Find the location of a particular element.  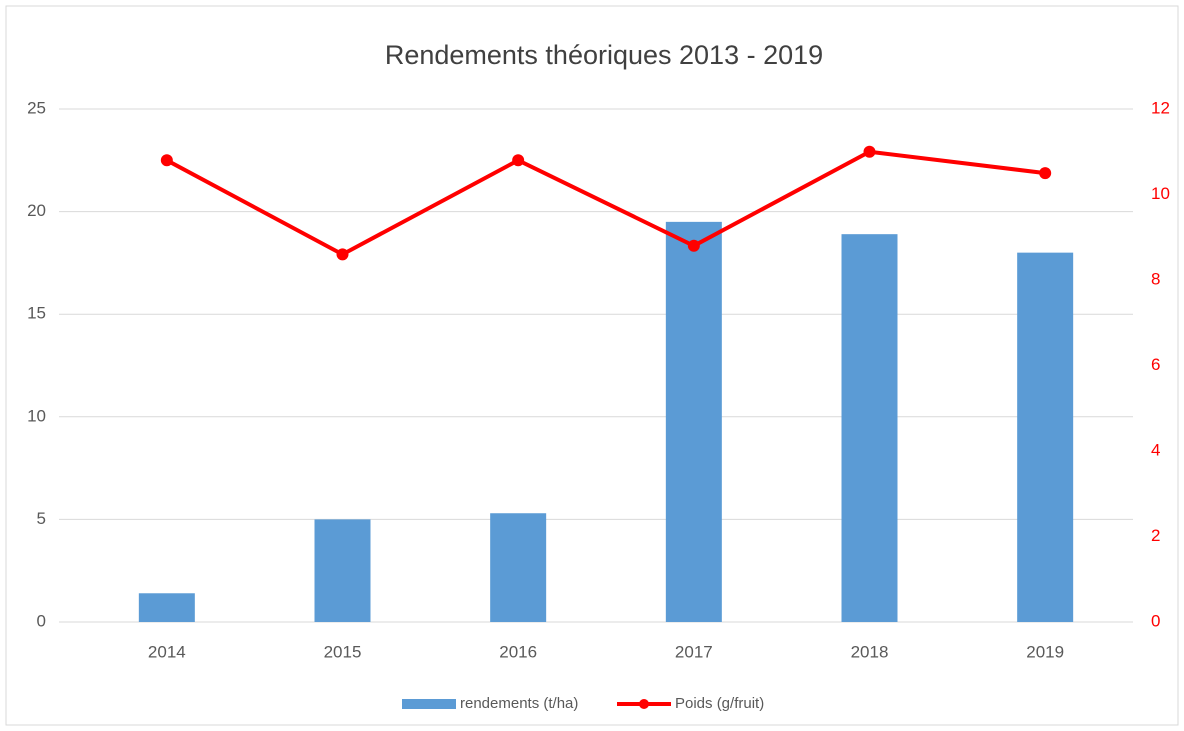

y2-tick-label: 12 is located at coordinates (1160, 107).